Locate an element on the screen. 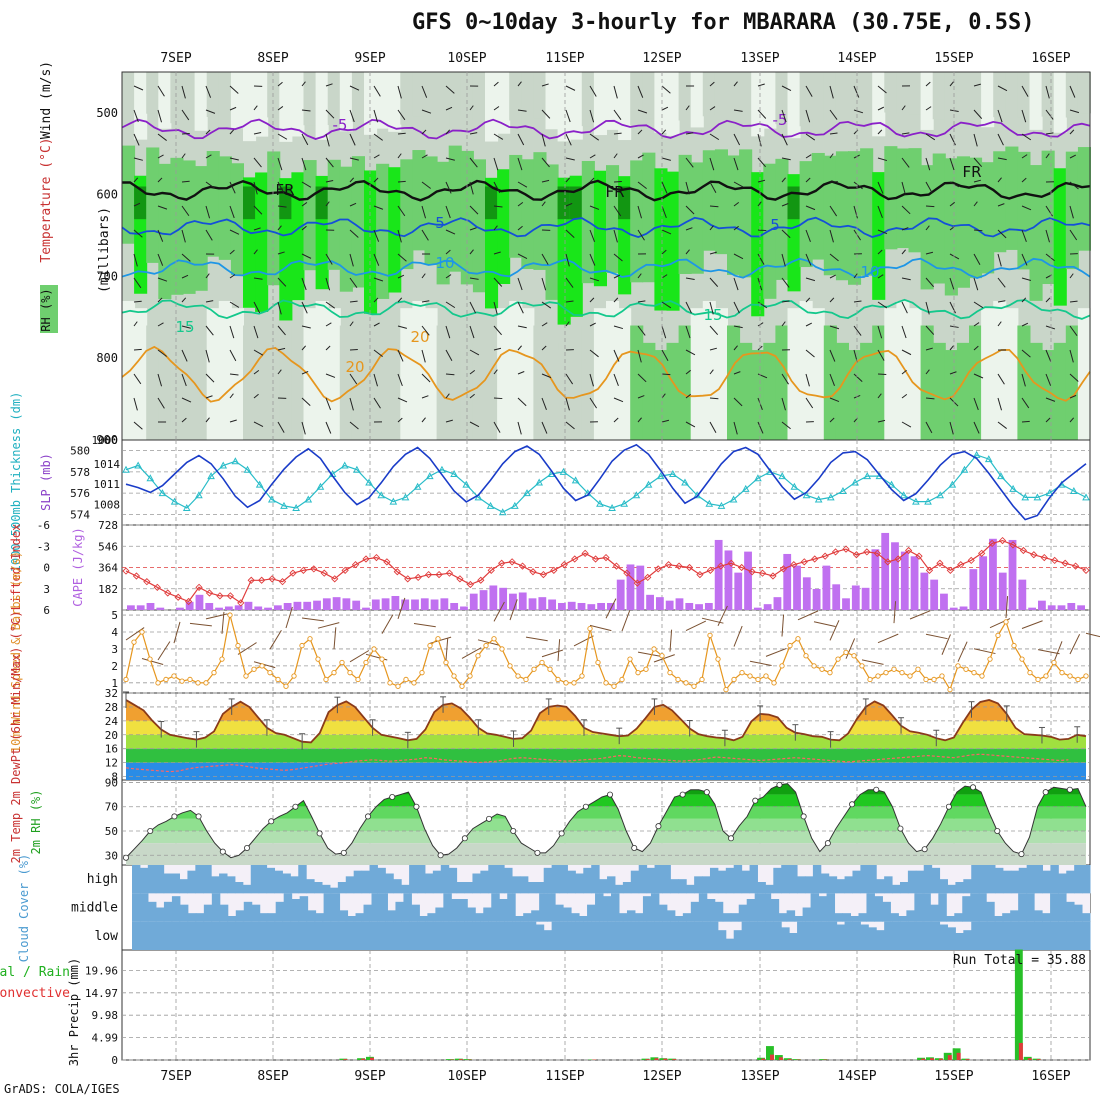 Image resolution: width=1100 pixels, height=1100 pixels. value-tick: 24 is located at coordinates (112, 721).